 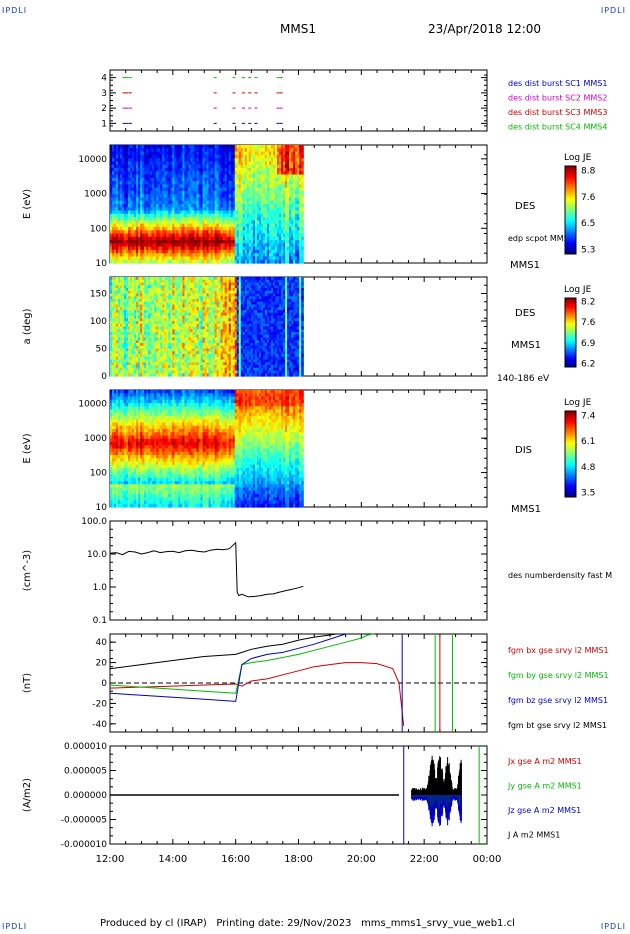 I want to click on side-label-1: MMS1, so click(x=525, y=265).